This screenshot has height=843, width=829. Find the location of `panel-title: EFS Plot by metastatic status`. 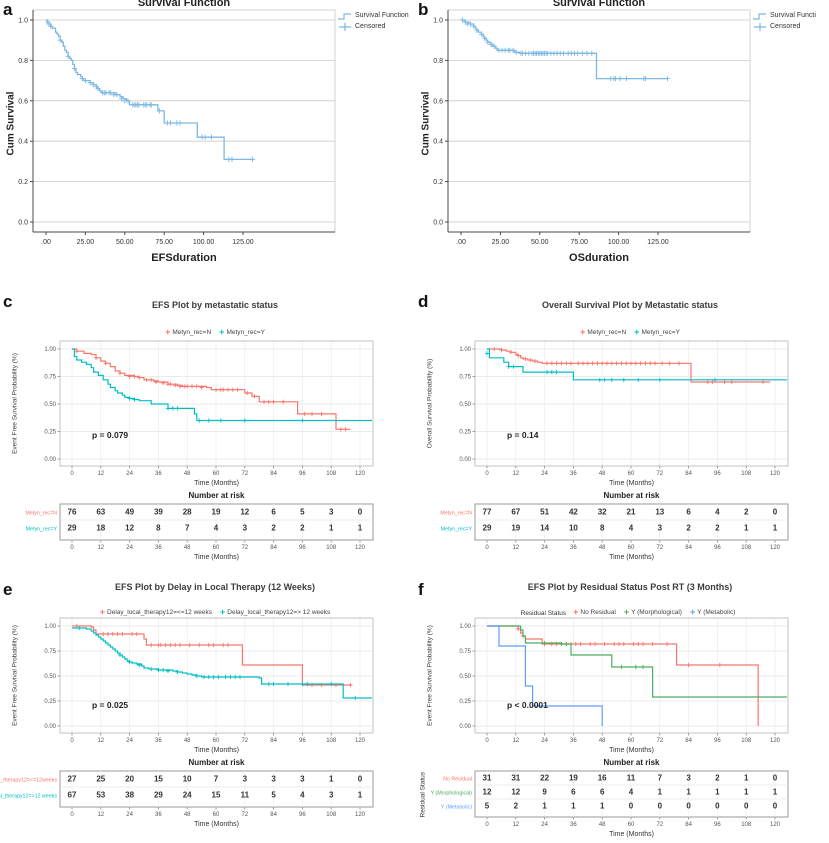

panel-title: EFS Plot by metastatic status is located at coordinates (215, 305).